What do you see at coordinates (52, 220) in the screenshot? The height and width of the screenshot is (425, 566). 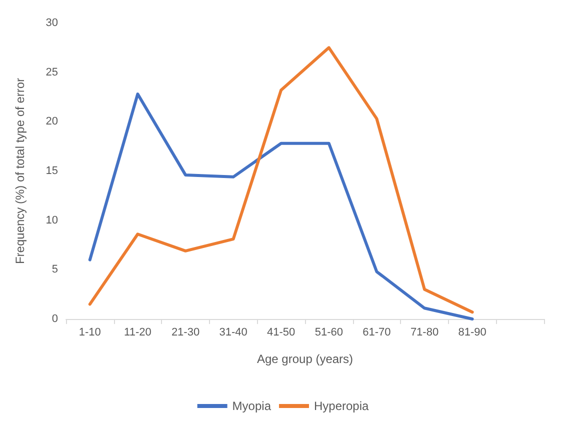 I see `y-tick-label: 10` at bounding box center [52, 220].